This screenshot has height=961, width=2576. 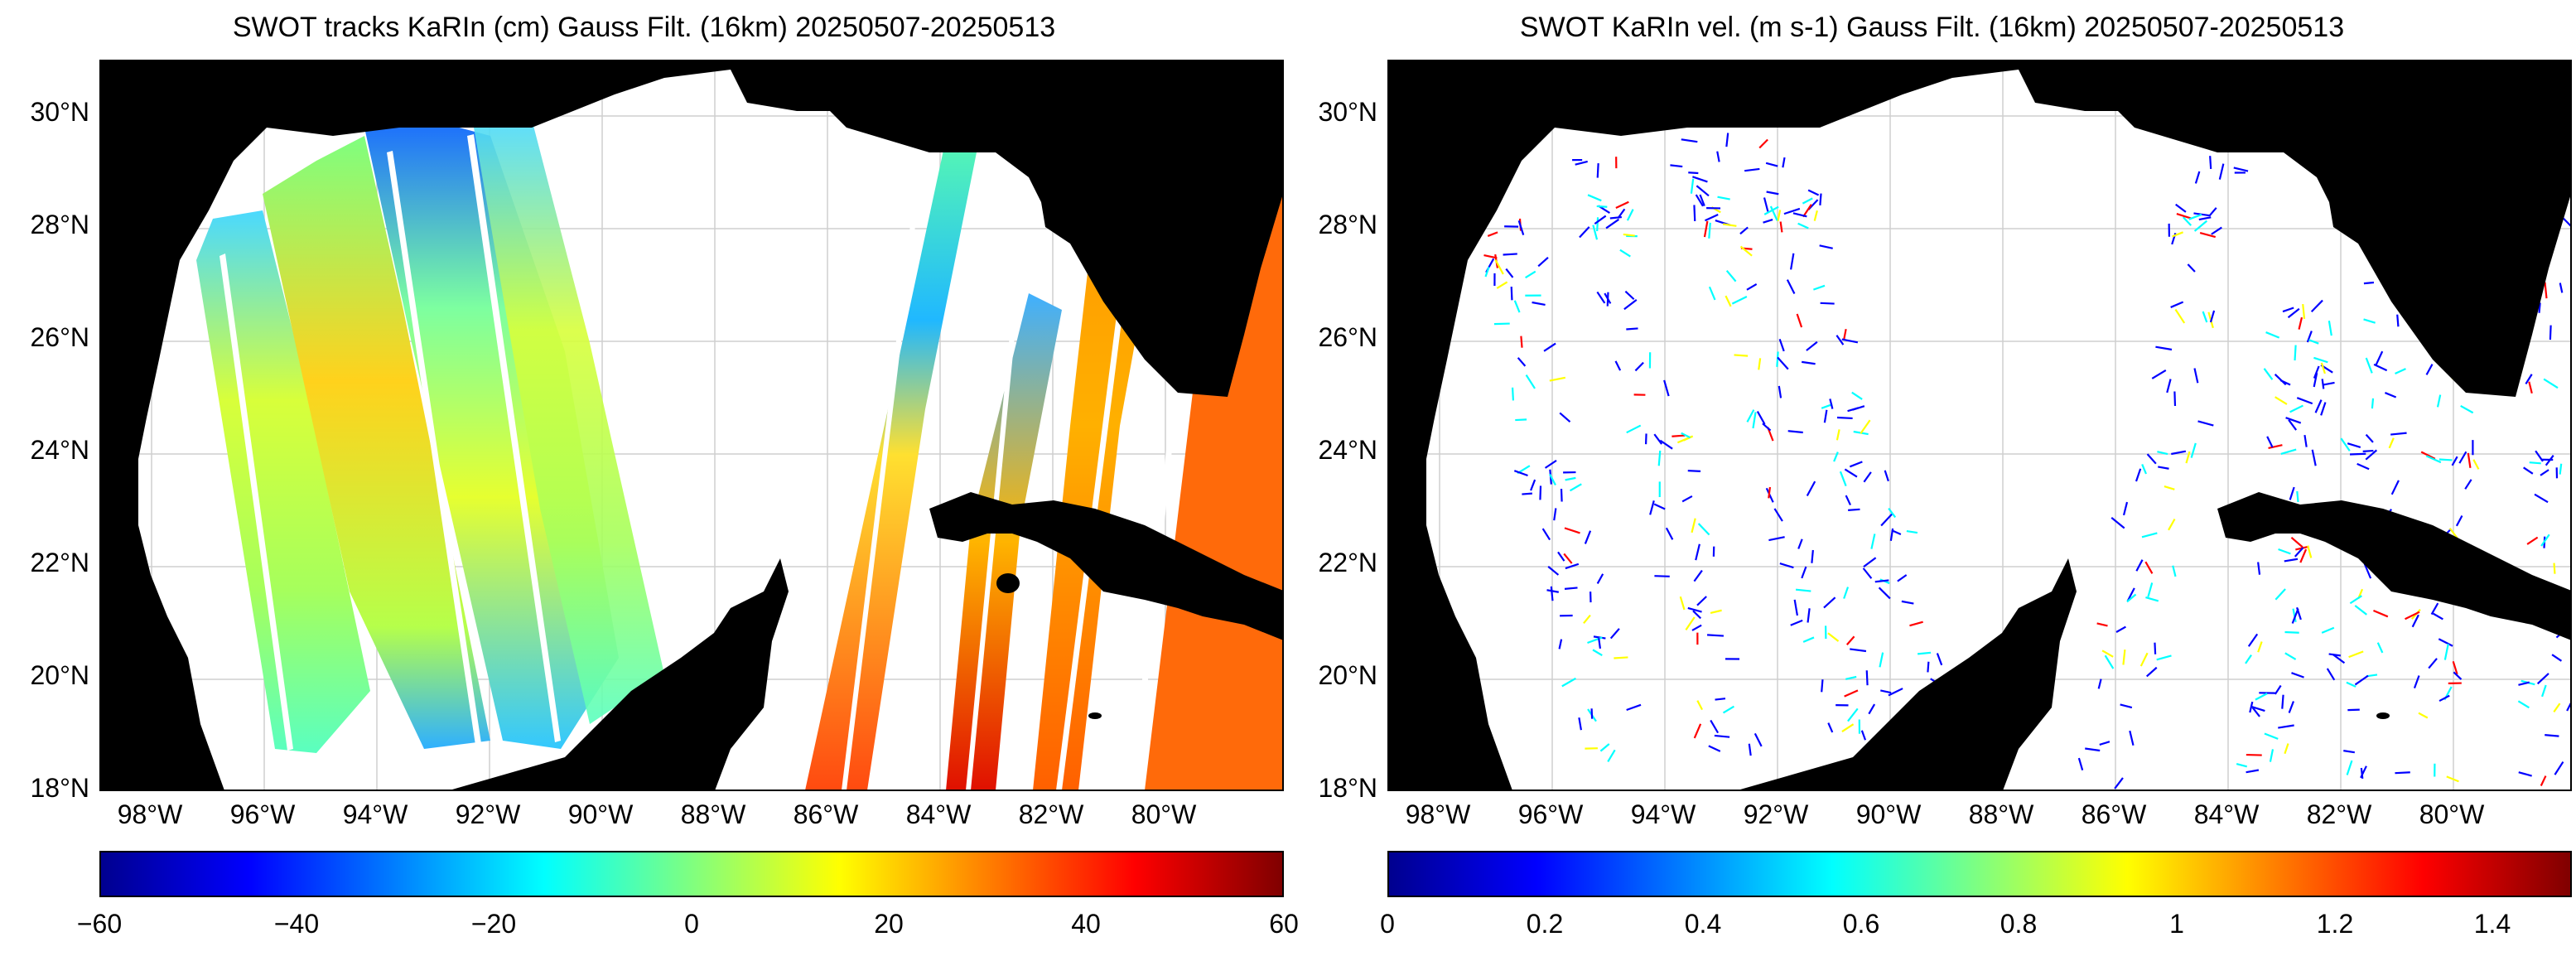 What do you see at coordinates (2001, 814) in the screenshot?
I see `velocity-xtick-label: 88°W` at bounding box center [2001, 814].